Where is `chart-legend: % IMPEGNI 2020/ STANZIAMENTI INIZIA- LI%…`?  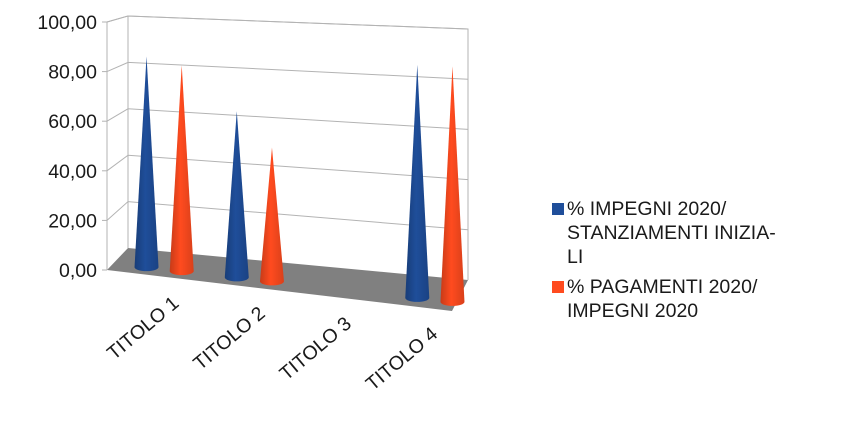
chart-legend: % IMPEGNI 2020/ STANZIAMENTI INIZIA- LI%… is located at coordinates (694, 263).